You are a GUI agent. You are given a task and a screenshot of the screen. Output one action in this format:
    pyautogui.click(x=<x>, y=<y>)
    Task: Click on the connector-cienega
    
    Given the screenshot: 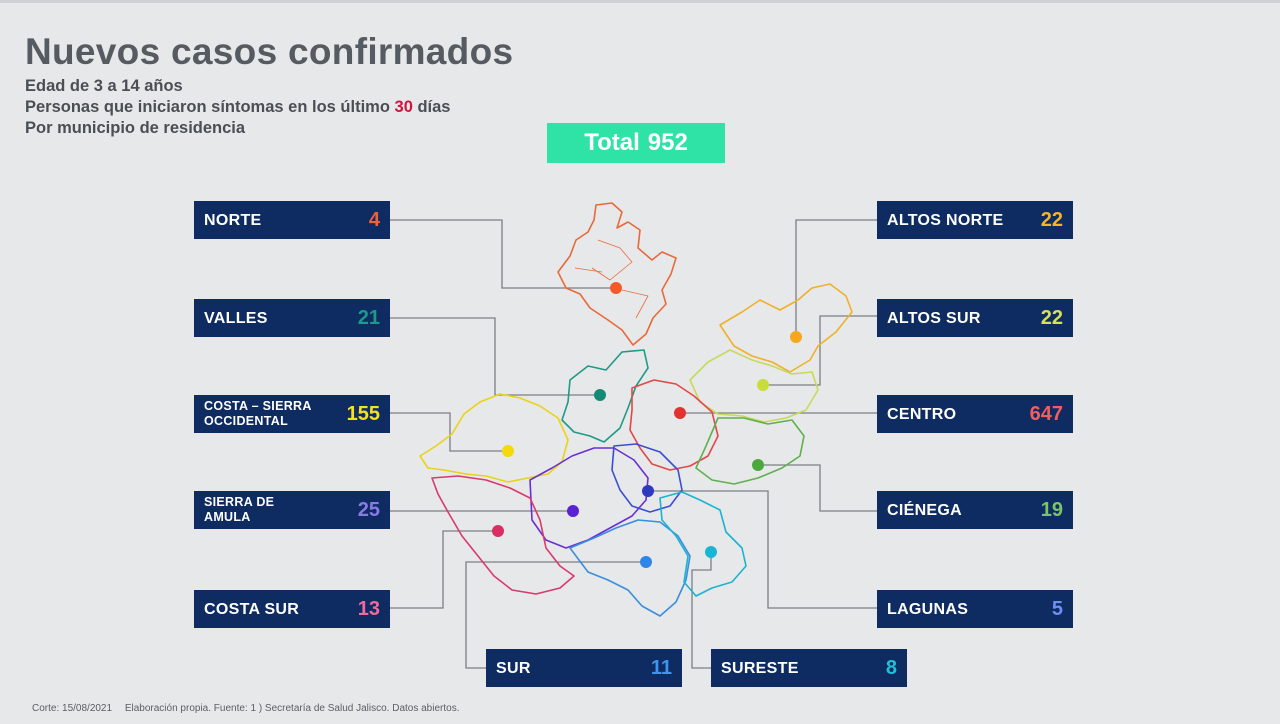 What is the action you would take?
    pyautogui.click(x=817, y=488)
    